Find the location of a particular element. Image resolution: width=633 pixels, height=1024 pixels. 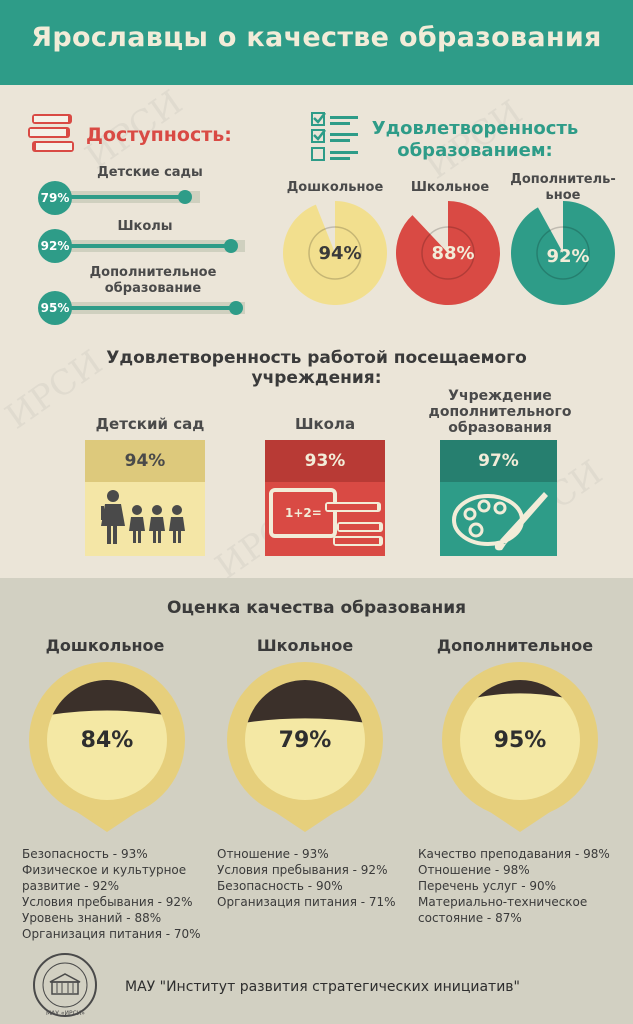

quality-label: Школьное is located at coordinates (305, 645).